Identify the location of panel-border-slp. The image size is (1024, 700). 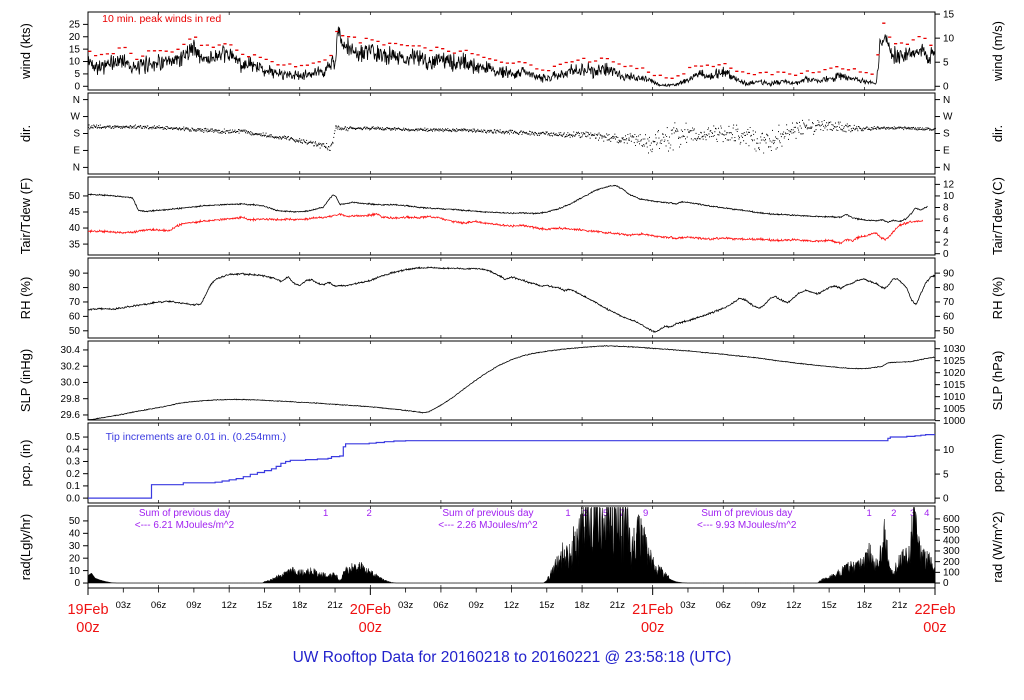
(511, 380).